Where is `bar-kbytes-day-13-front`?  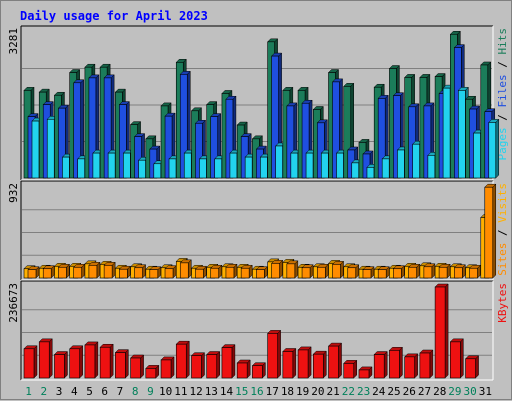 bar-kbytes-day-13-front is located at coordinates (212, 366).